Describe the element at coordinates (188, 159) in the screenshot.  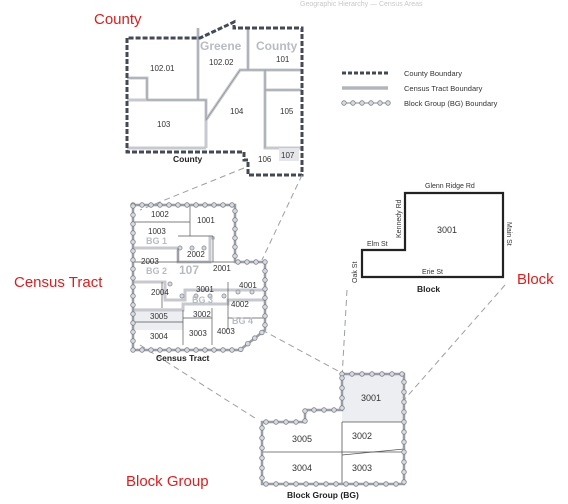
I see `county-caption: County` at that location.